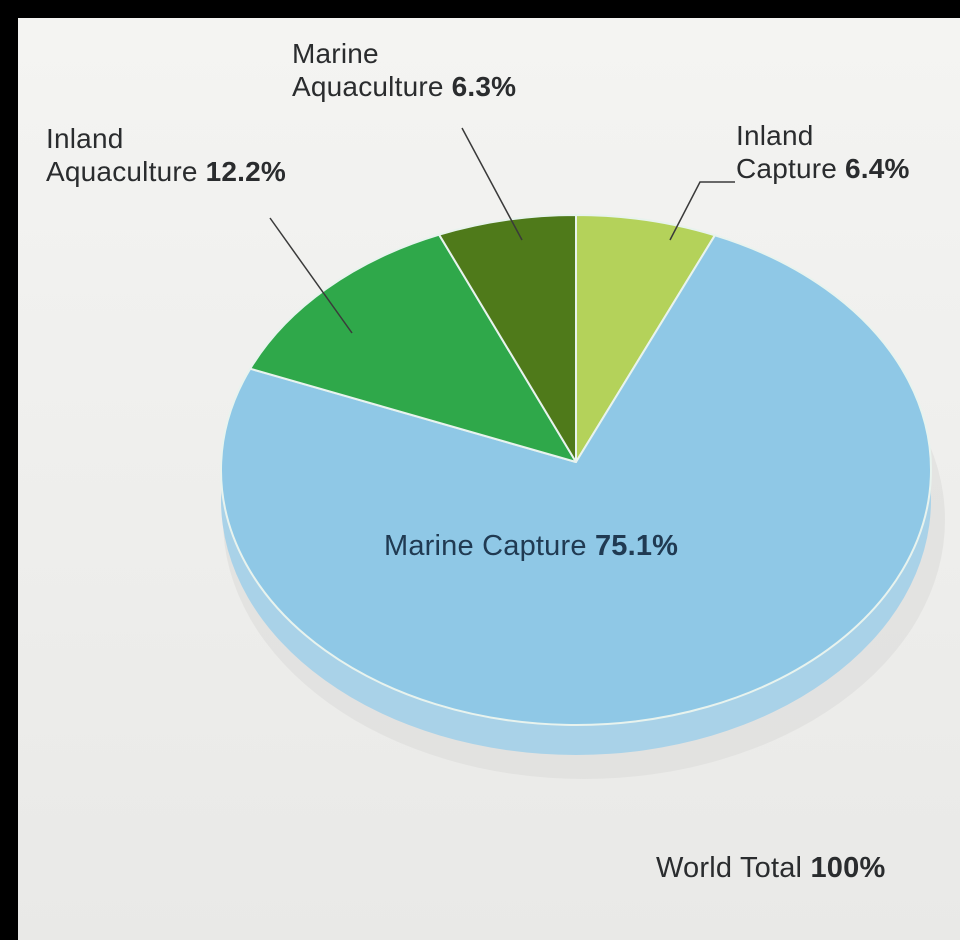 This screenshot has width=960, height=940. What do you see at coordinates (702, 211) in the screenshot?
I see `leader-inland-capture` at bounding box center [702, 211].